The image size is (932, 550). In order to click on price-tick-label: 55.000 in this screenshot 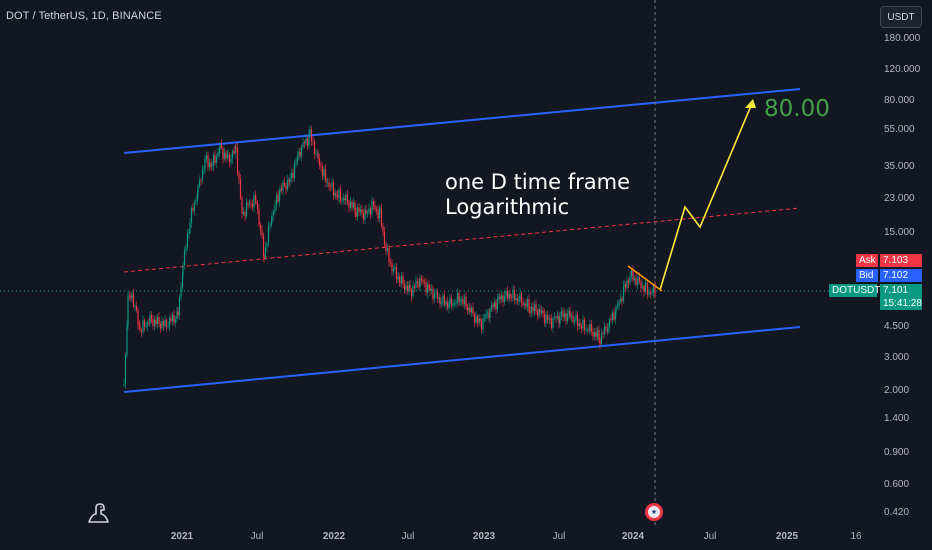, I will do `click(899, 129)`.